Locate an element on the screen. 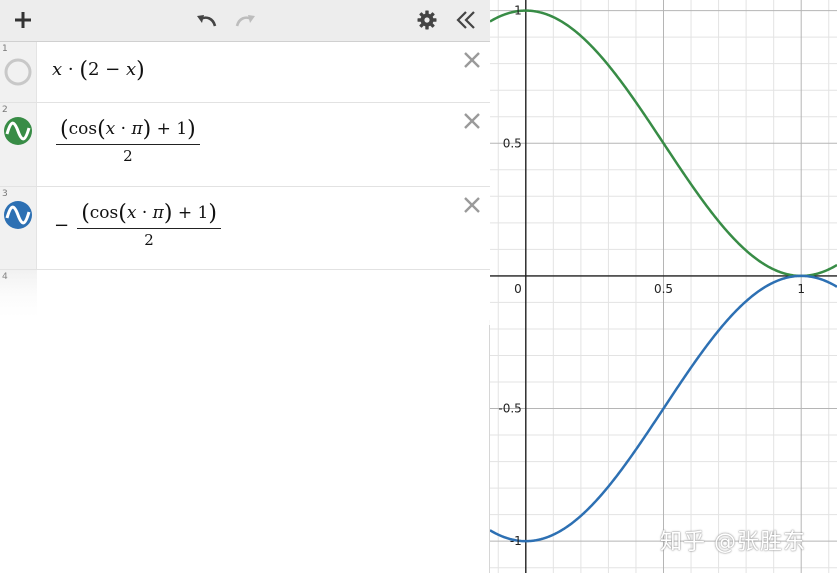 This screenshot has height=573, width=837. expression-formula: − (cos(x · π) + 1) 2 is located at coordinates (137, 225).